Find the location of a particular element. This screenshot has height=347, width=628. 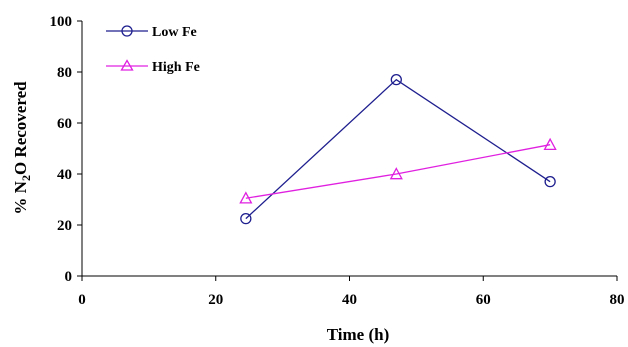

y-tick-label: 40 is located at coordinates (64, 175).